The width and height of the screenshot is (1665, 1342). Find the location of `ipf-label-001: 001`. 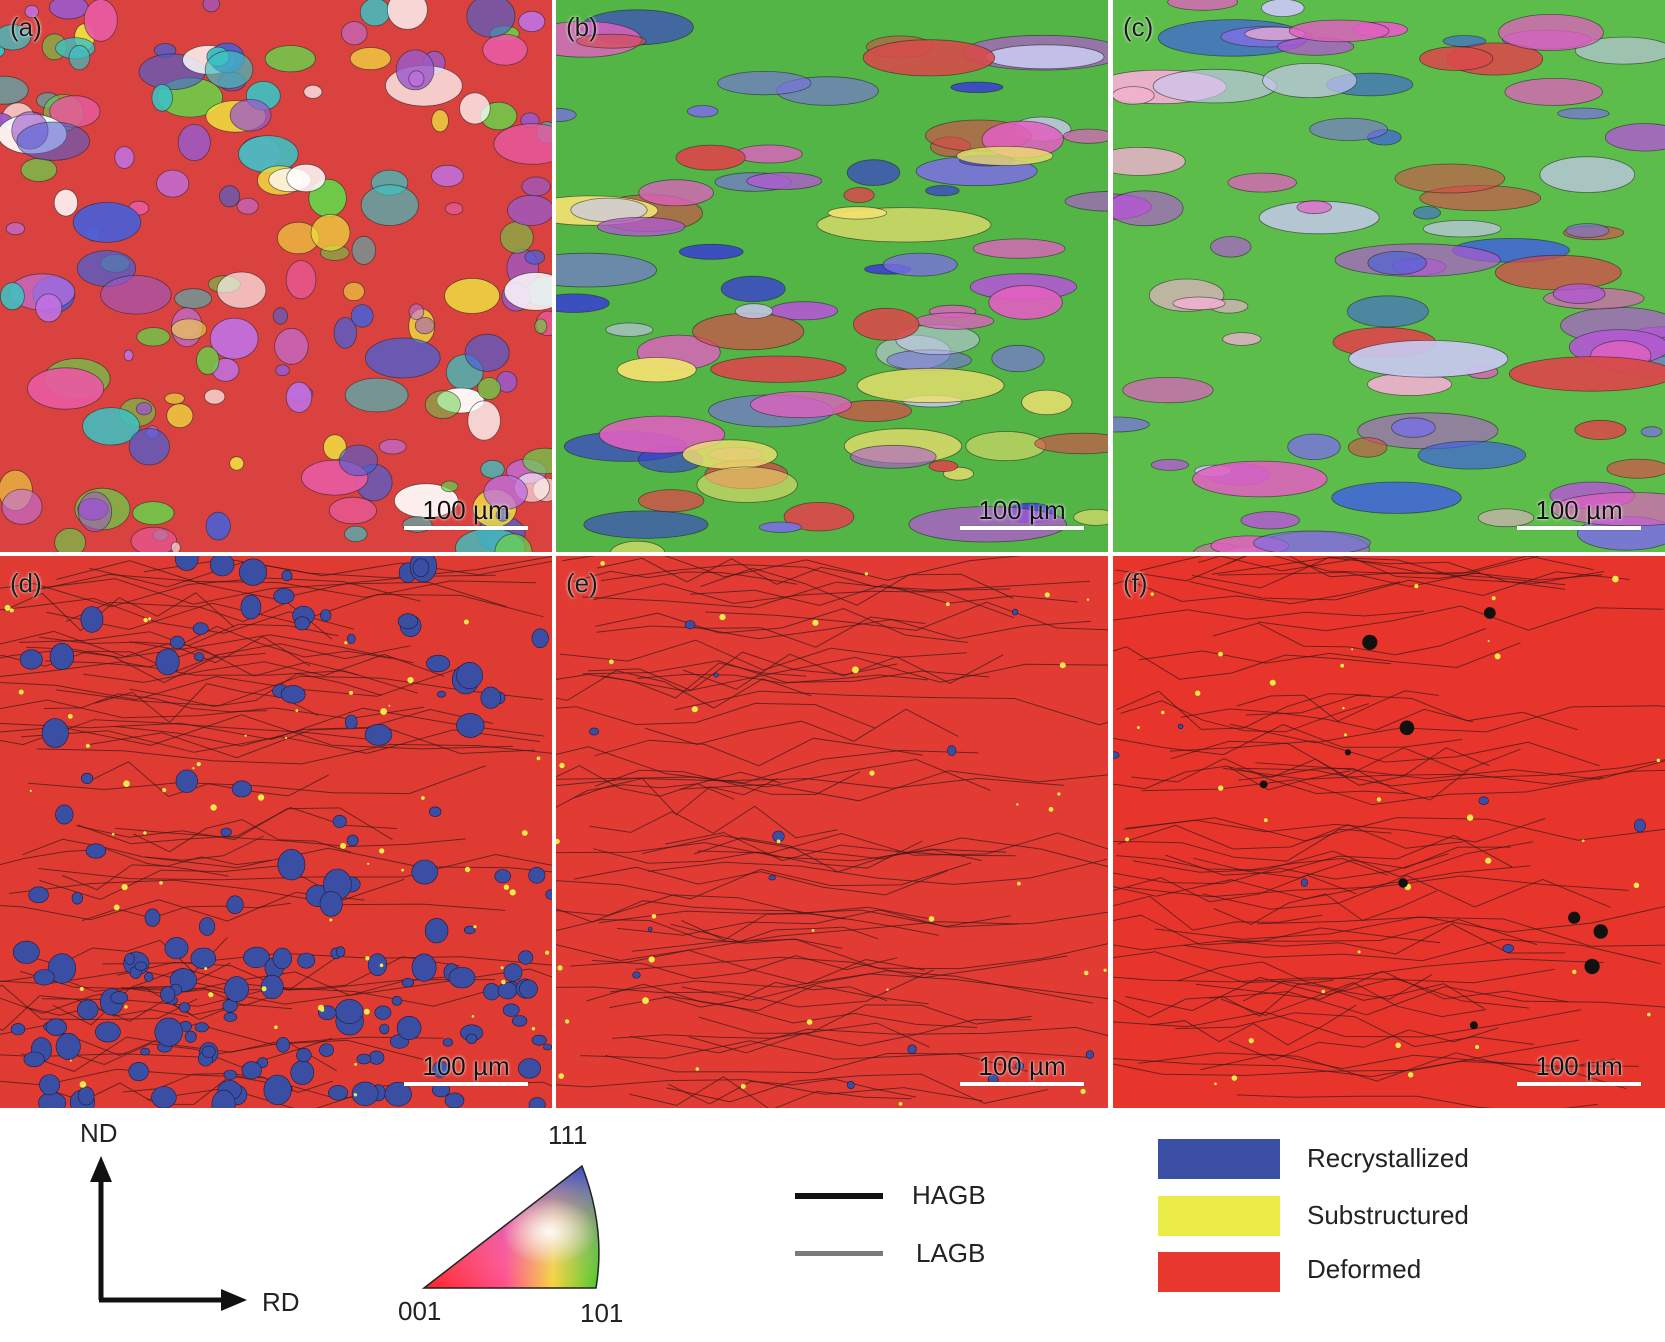

ipf-label-001: 001 is located at coordinates (420, 1311).